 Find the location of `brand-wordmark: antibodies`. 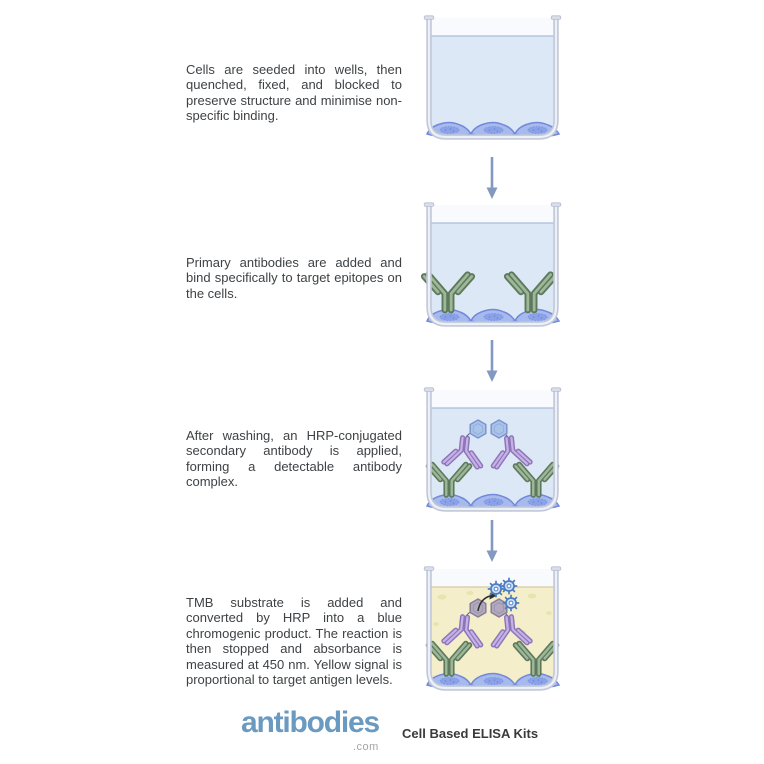

brand-wordmark: antibodies is located at coordinates (310, 722).